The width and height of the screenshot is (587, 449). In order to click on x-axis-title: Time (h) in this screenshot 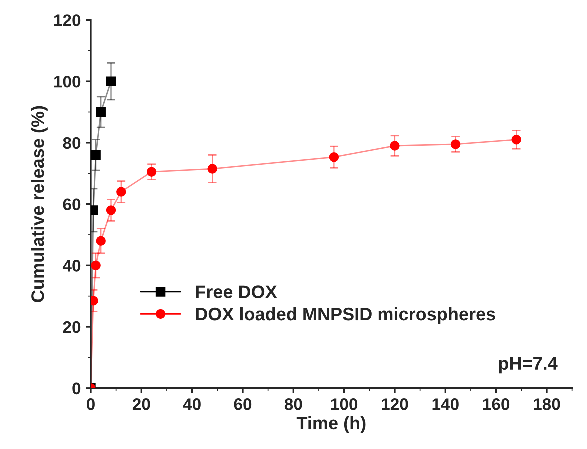, I will do `click(331, 425)`.